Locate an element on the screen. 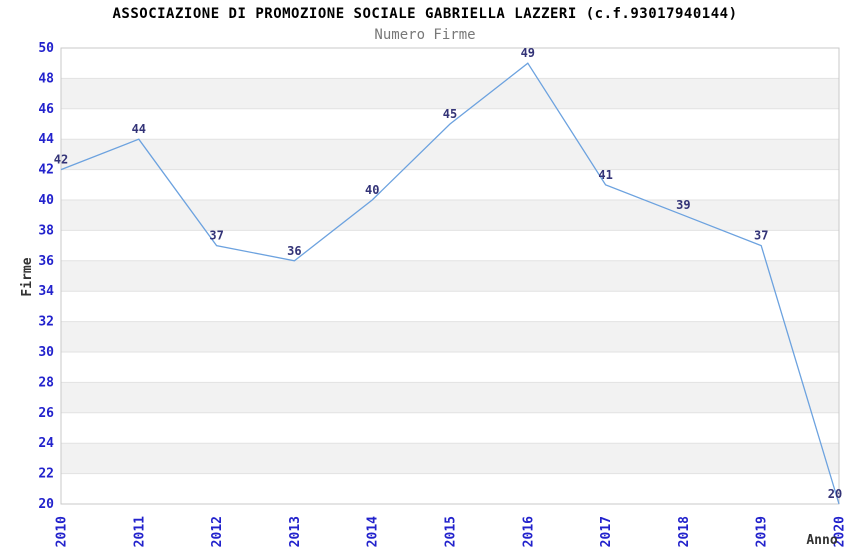 This screenshot has width=850, height=550. x-axis-title: Anno is located at coordinates (821, 540).